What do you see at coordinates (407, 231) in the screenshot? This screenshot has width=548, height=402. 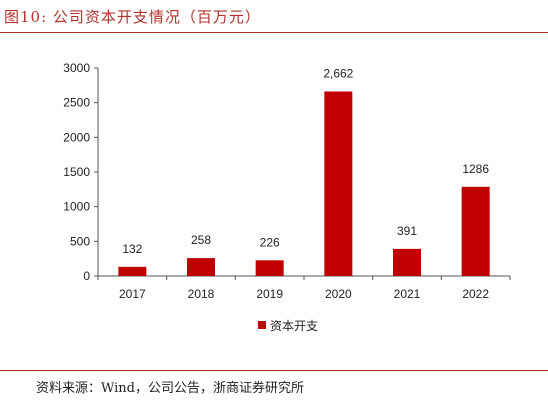 I see `data-label-2021: 391` at bounding box center [407, 231].